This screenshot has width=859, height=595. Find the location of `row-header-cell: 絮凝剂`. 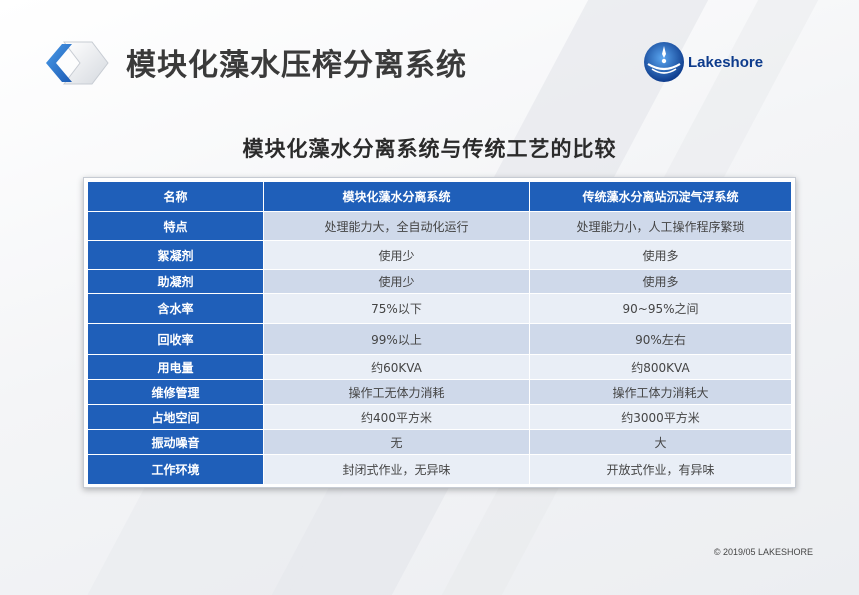

row-header-cell: 絮凝剂 is located at coordinates (175, 255).